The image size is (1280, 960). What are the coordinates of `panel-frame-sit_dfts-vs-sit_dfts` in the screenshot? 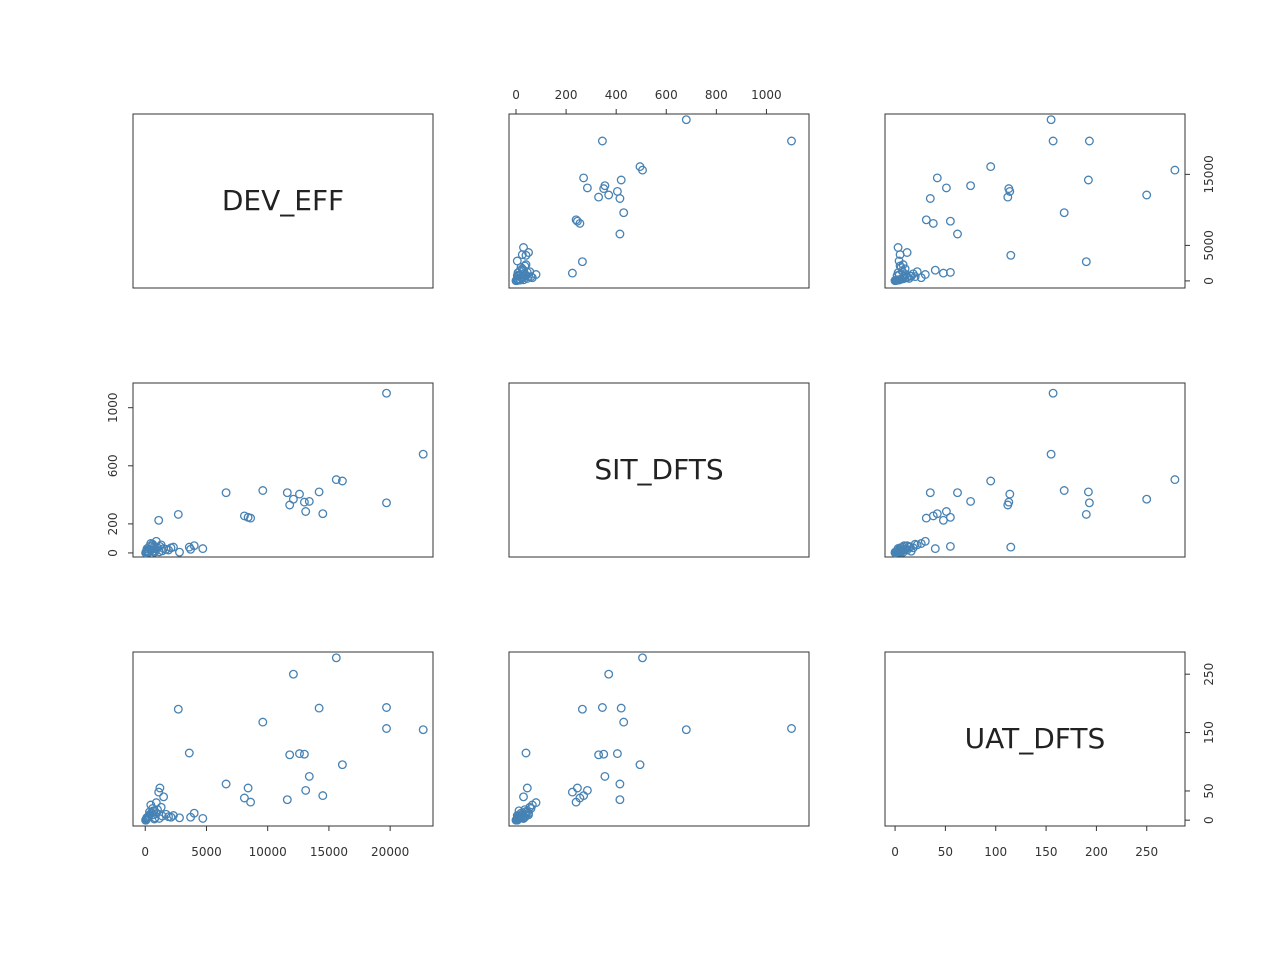 It's located at (659, 470).